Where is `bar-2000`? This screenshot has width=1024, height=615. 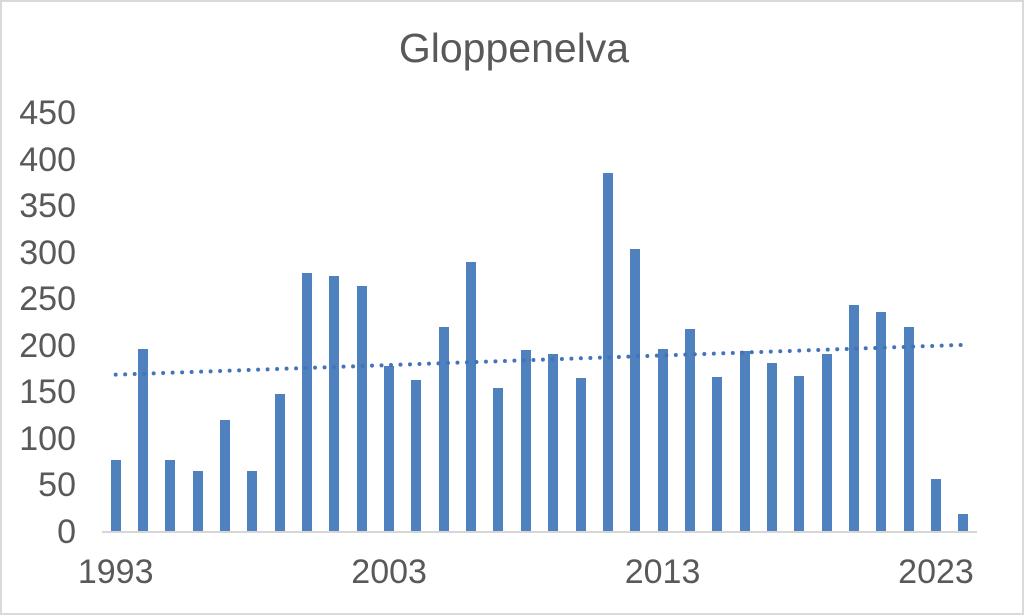 bar-2000 is located at coordinates (307, 402).